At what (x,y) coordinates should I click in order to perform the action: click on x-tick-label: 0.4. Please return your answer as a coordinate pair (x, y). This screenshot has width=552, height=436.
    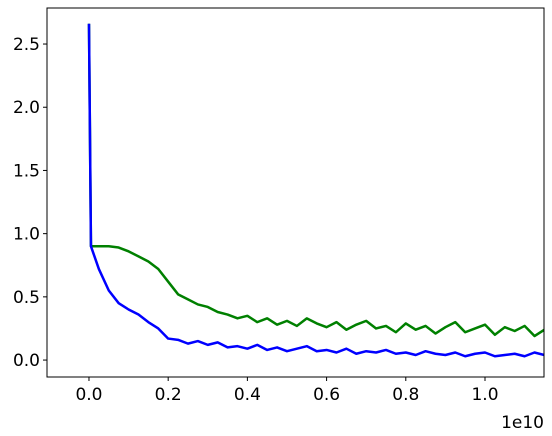
    Looking at the image, I should click on (247, 395).